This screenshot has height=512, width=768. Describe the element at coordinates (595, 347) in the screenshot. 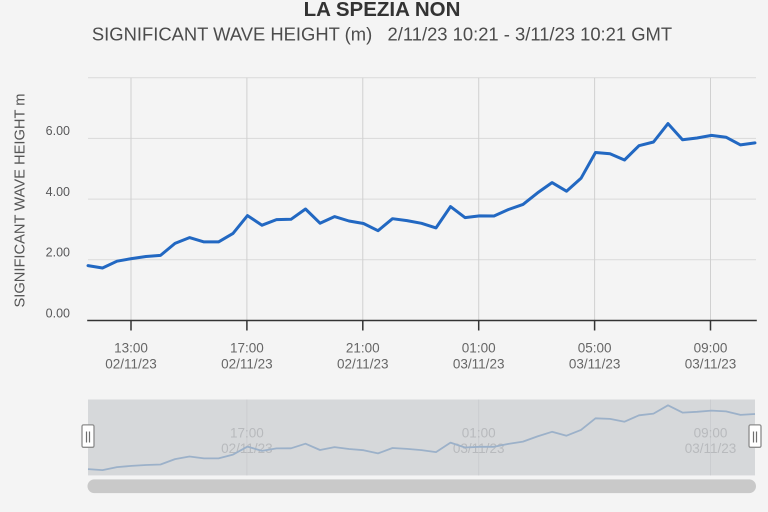

I see `svg-text: 05:00` at that location.